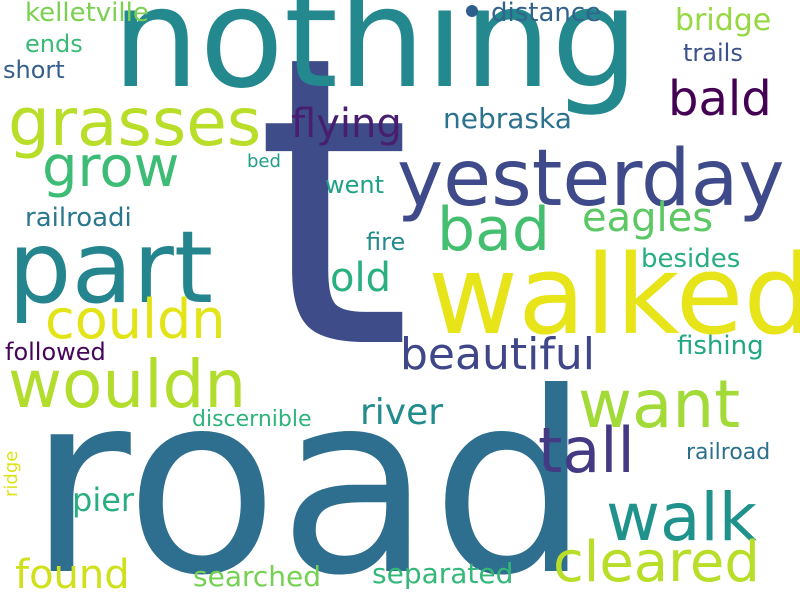 The image size is (800, 600). Describe the element at coordinates (257, 576) in the screenshot. I see `word-searched: searched` at that location.